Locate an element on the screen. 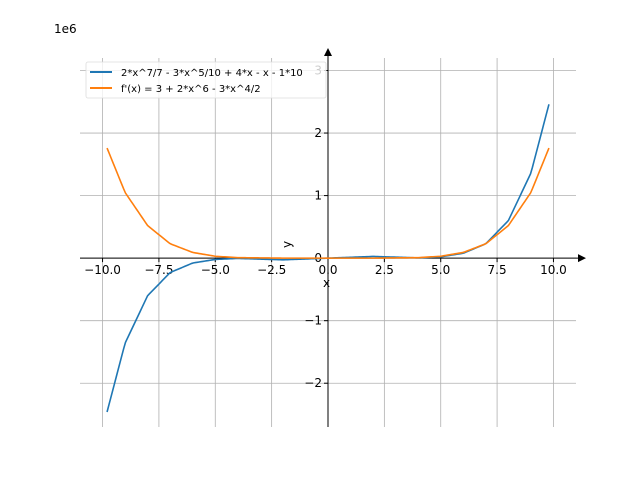 This screenshot has height=480, width=640. x-tick-label-3: −2.5 is located at coordinates (271, 270).